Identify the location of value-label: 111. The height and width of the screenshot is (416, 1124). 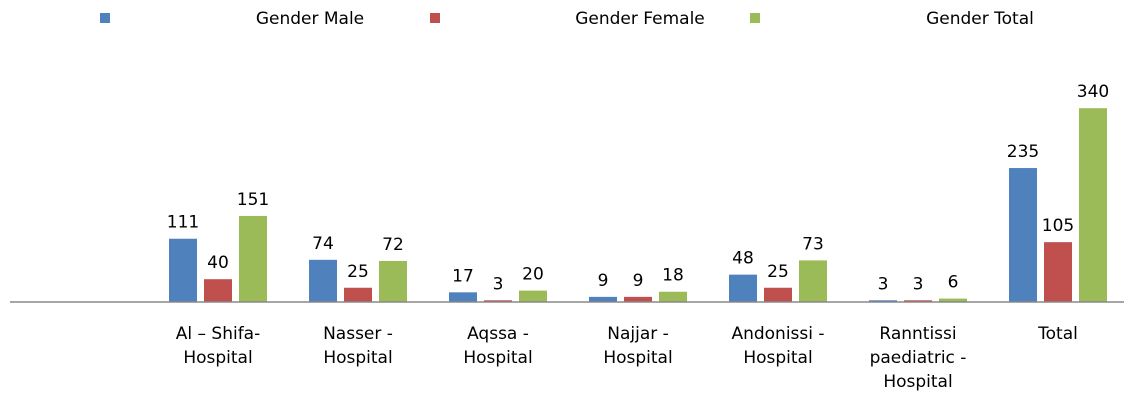
(183, 223).